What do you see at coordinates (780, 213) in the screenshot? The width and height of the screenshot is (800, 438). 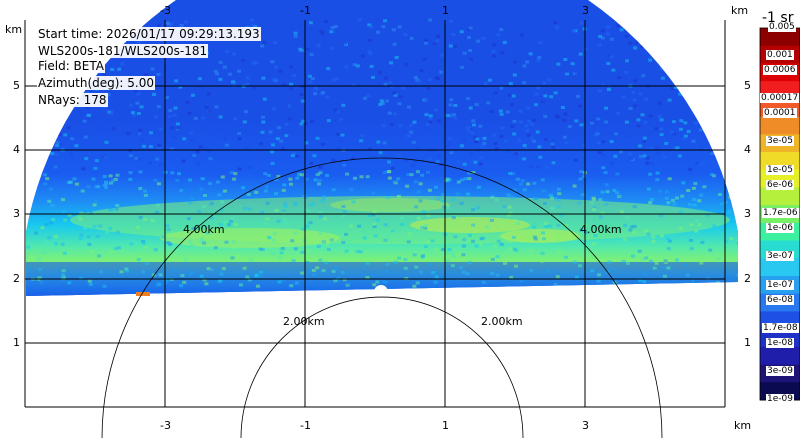 I see `colorbar-label: 1.7e-06` at bounding box center [780, 213].